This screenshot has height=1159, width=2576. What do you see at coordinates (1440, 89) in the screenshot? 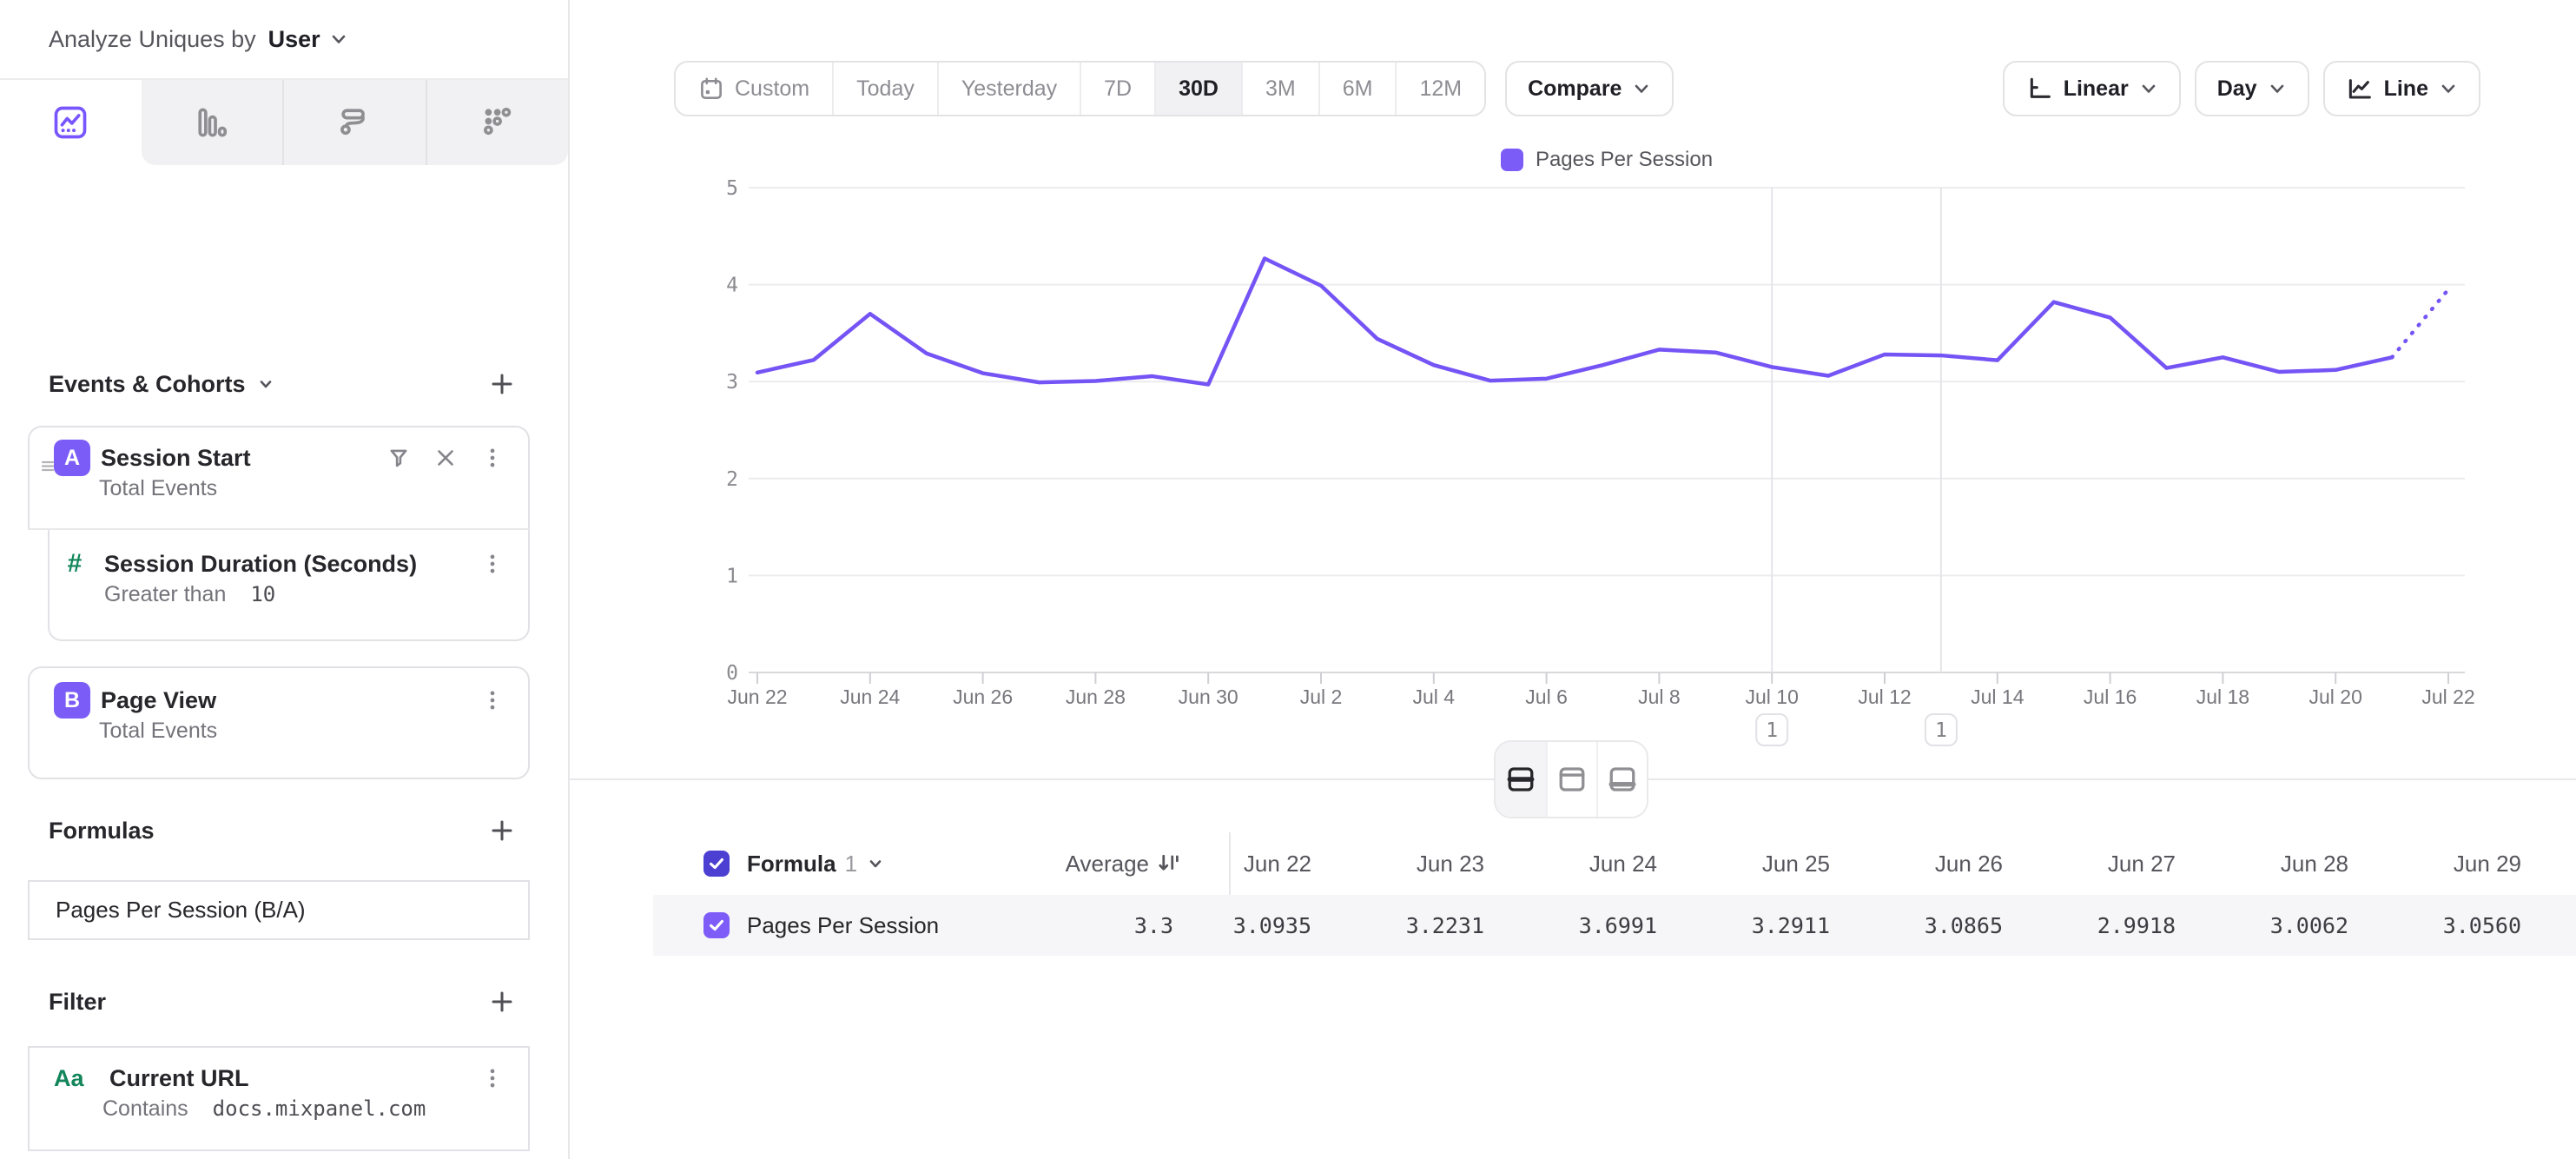
I see `date-range-12m: 12M` at bounding box center [1440, 89].